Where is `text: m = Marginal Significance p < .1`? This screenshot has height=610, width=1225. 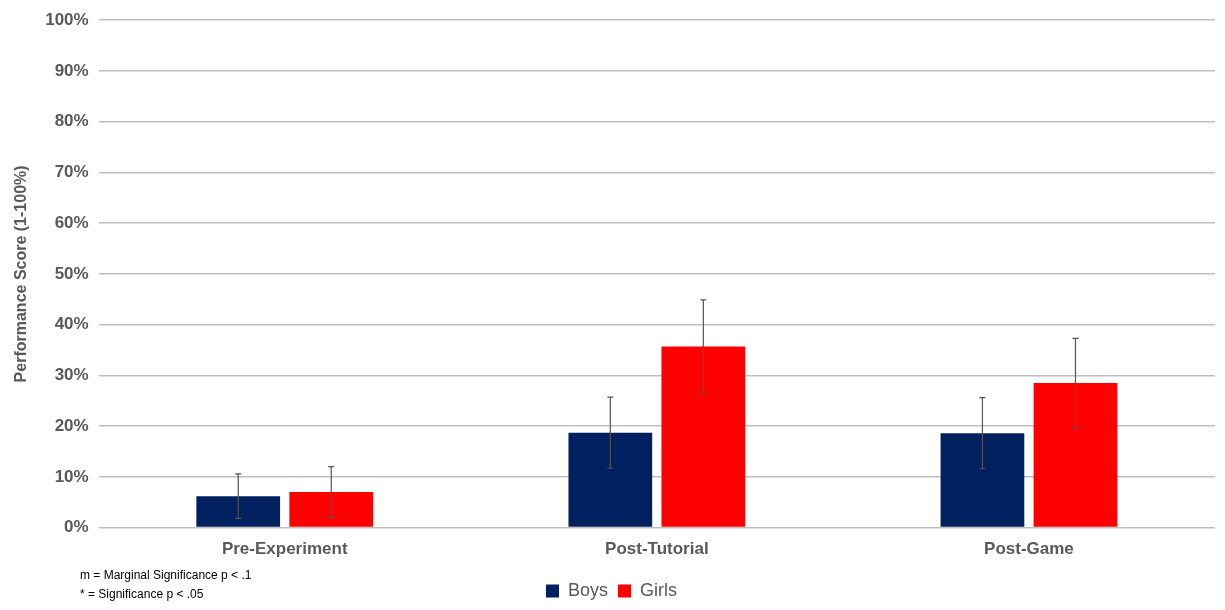
text: m = Marginal Significance p < .1 is located at coordinates (166, 575).